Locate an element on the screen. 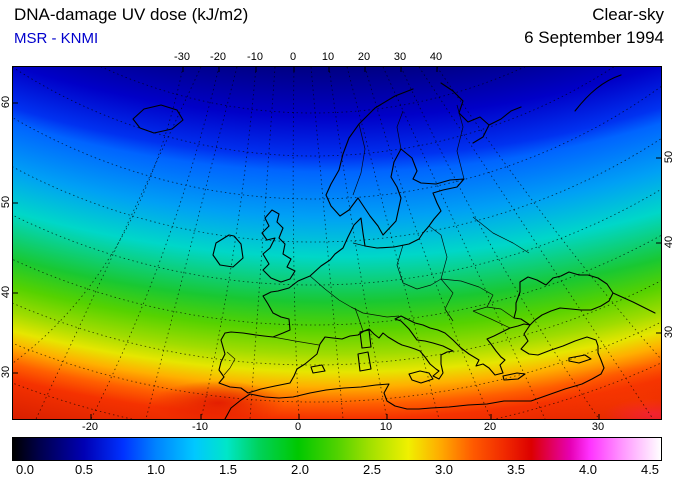 This screenshot has width=678, height=480. right-axis-tick: 30 is located at coordinates (669, 332).